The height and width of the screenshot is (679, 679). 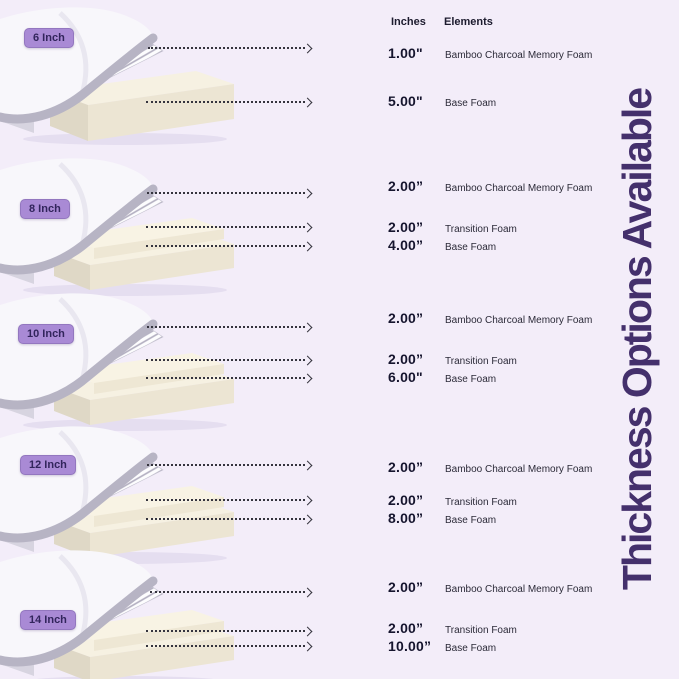 I want to click on layer-row: 6.00" Base Foam, so click(x=442, y=377).